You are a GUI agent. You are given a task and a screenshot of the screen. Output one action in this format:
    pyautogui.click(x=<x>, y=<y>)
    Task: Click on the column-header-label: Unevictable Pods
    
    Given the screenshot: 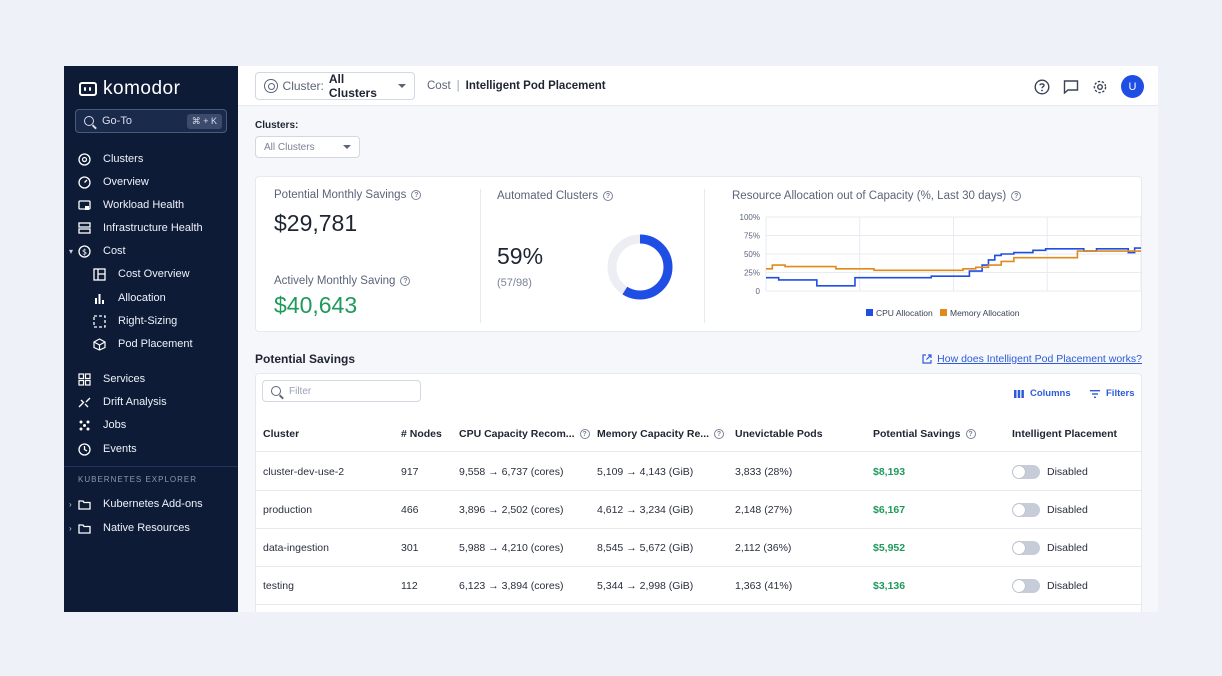 What is the action you would take?
    pyautogui.click(x=779, y=434)
    